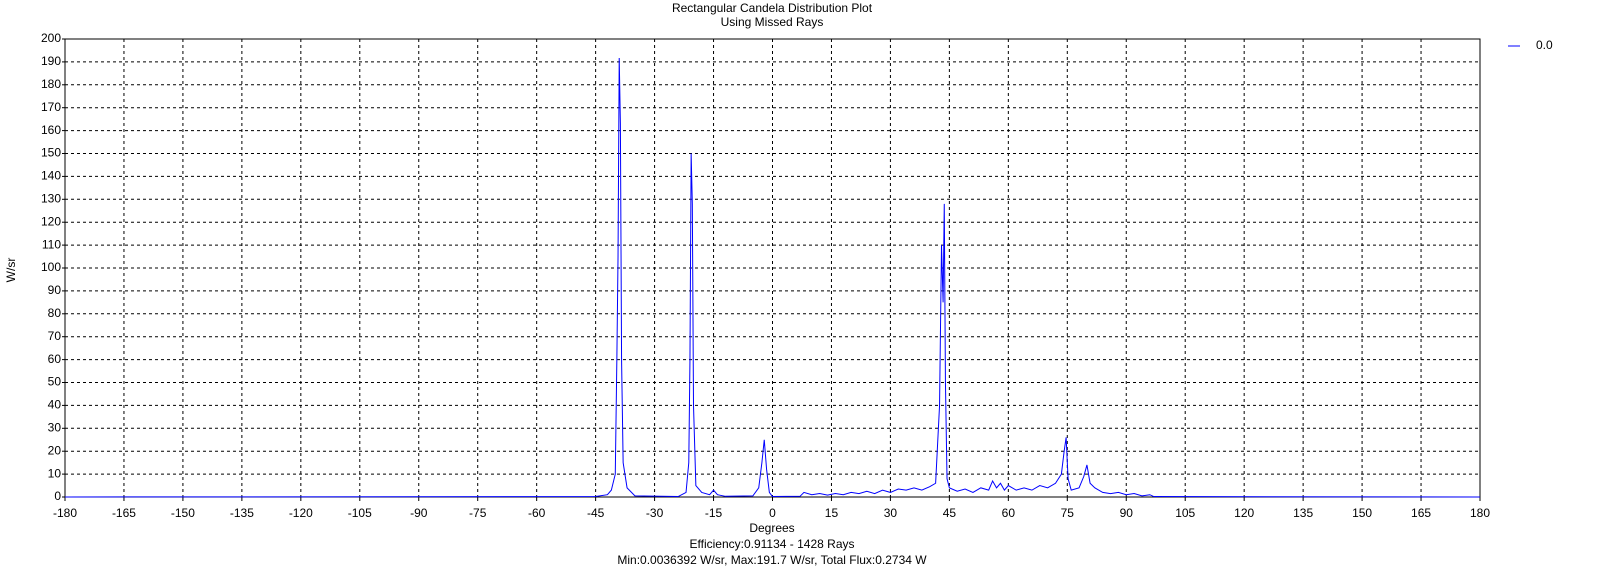 Image resolution: width=1610 pixels, height=583 pixels. What do you see at coordinates (51, 244) in the screenshot?
I see `y-tick-label: 110` at bounding box center [51, 244].